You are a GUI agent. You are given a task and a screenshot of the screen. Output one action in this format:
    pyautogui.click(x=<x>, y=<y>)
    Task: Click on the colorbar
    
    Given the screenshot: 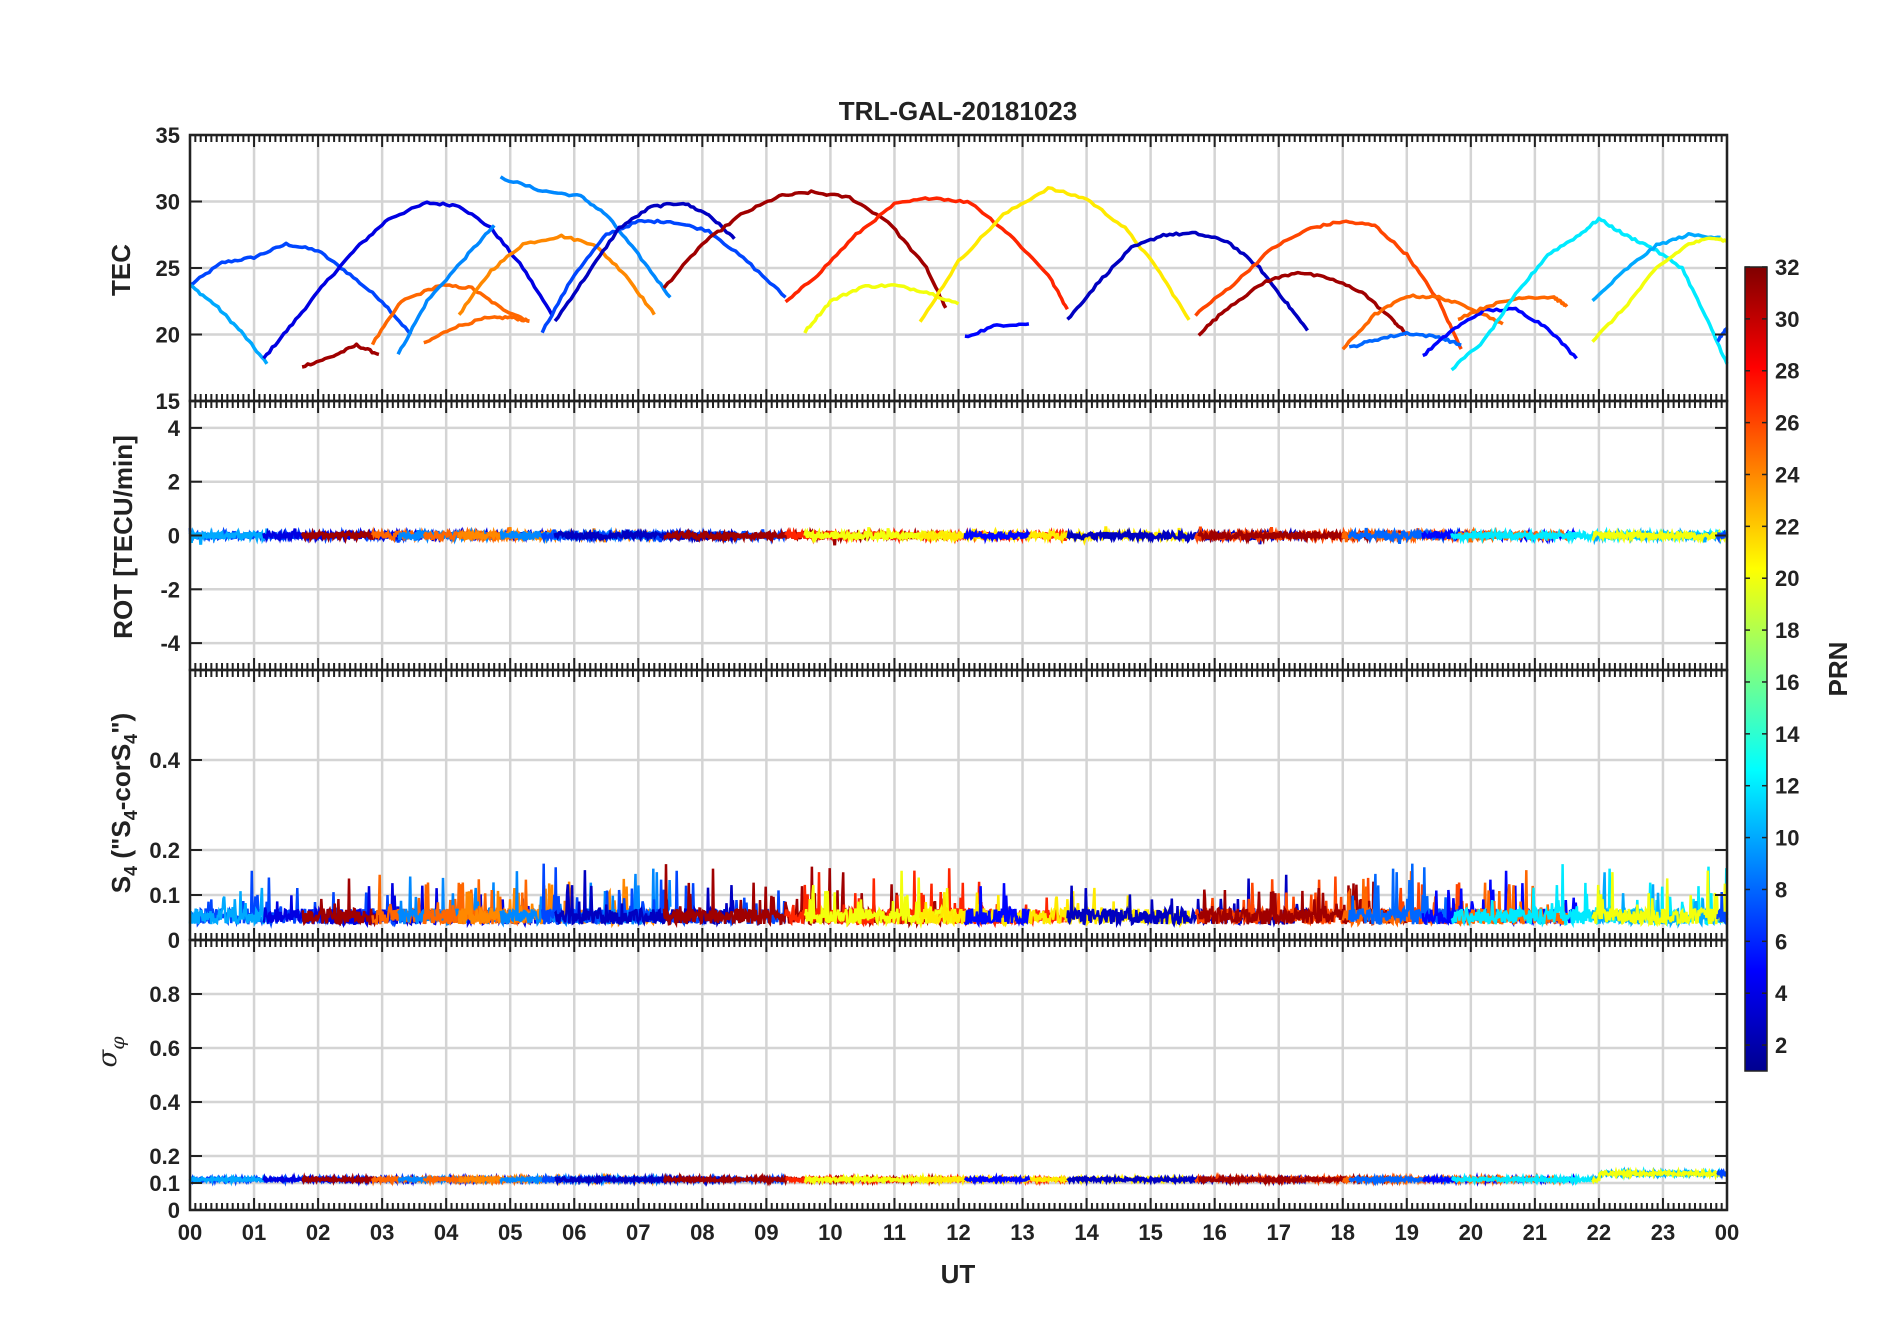 What is the action you would take?
    pyautogui.click(x=1756, y=669)
    